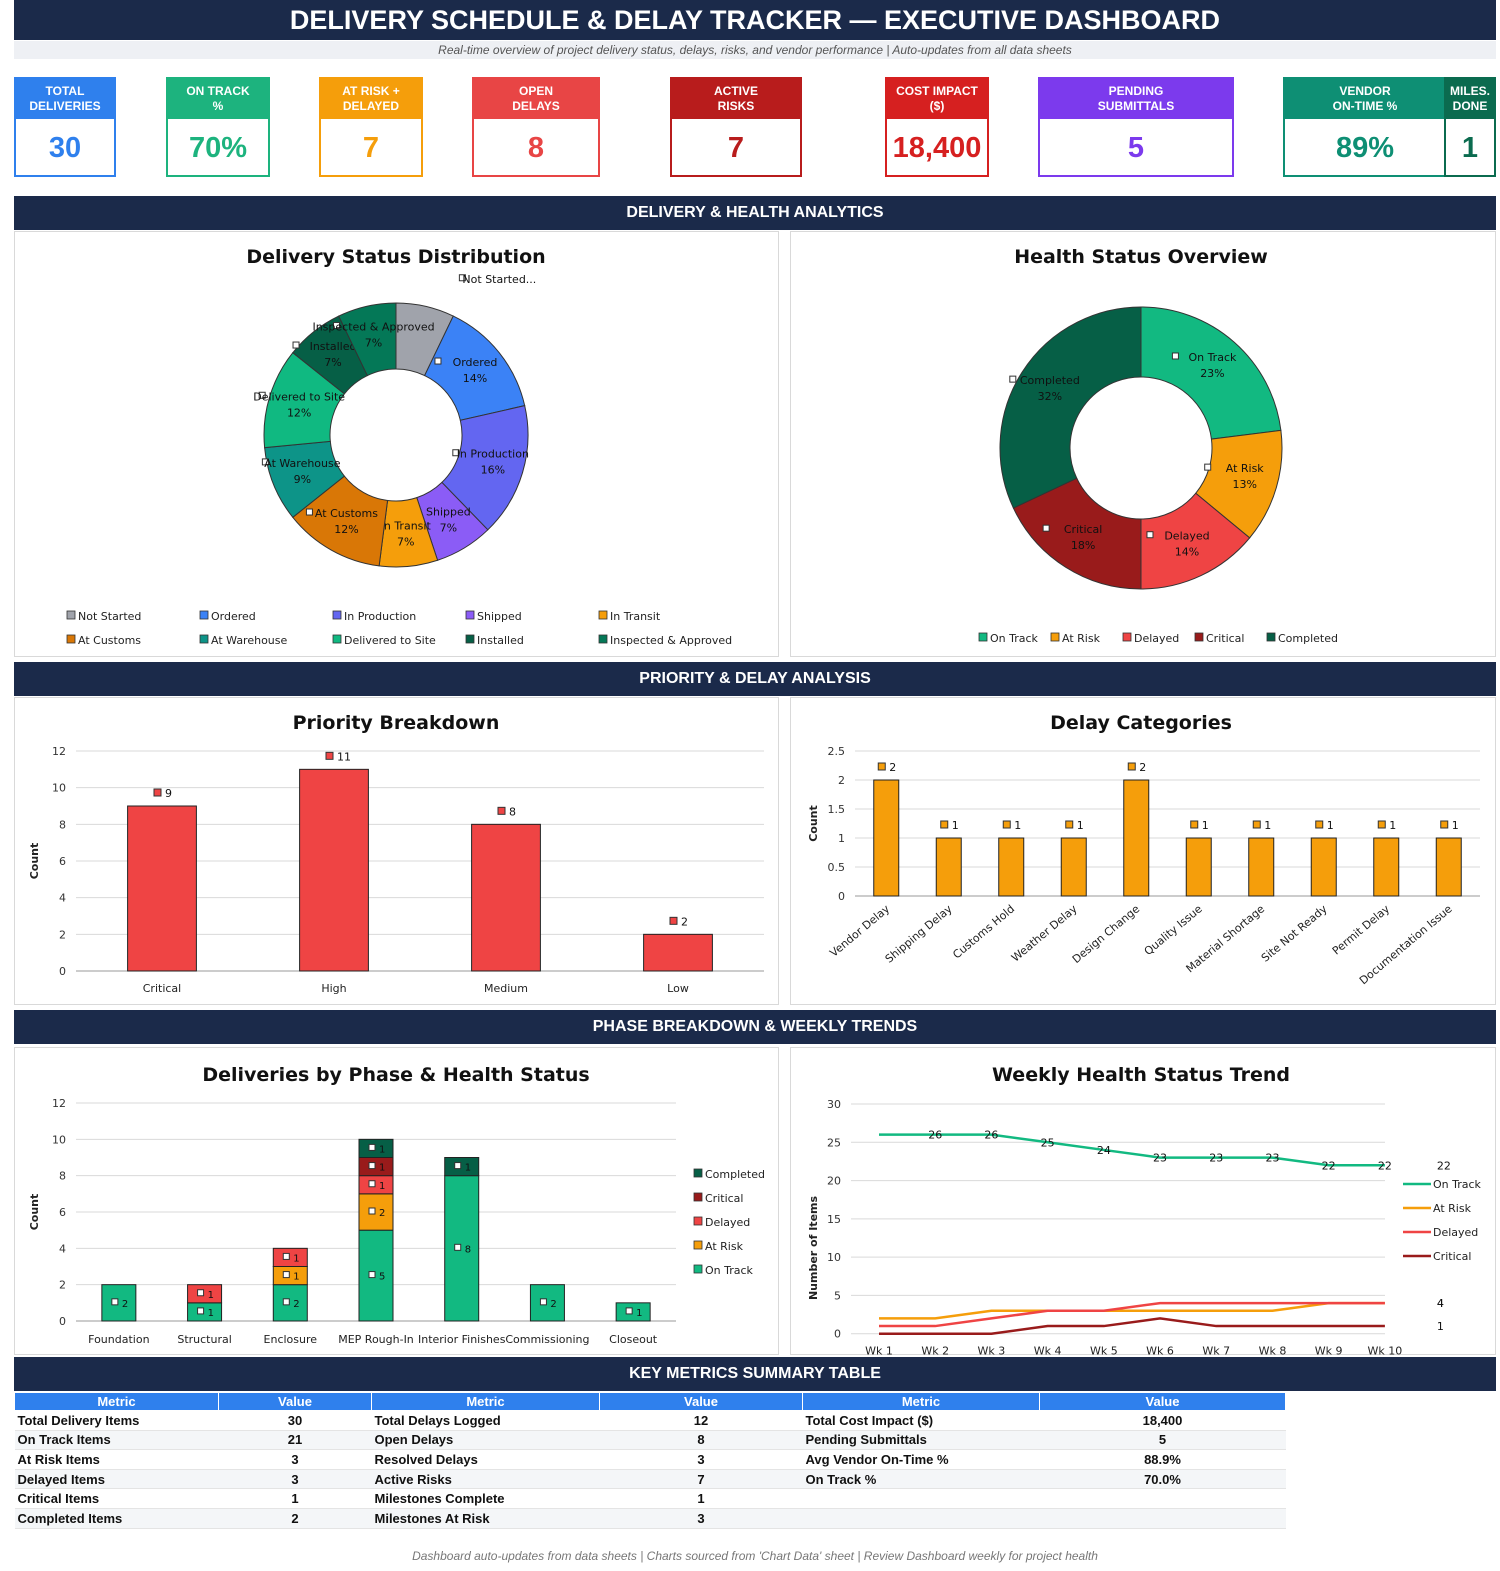 The height and width of the screenshot is (1571, 1500). What do you see at coordinates (485, 1479) in the screenshot?
I see `metric-label: Active Risks` at bounding box center [485, 1479].